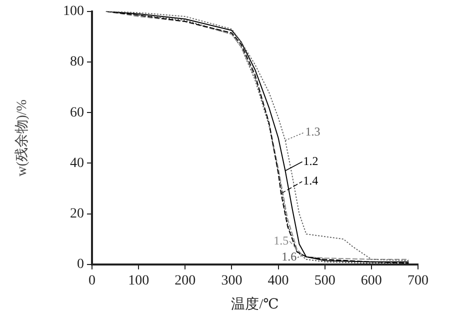 This screenshot has width=468, height=321. Describe the element at coordinates (231, 280) in the screenshot. I see `x-tick-label: 300` at that location.